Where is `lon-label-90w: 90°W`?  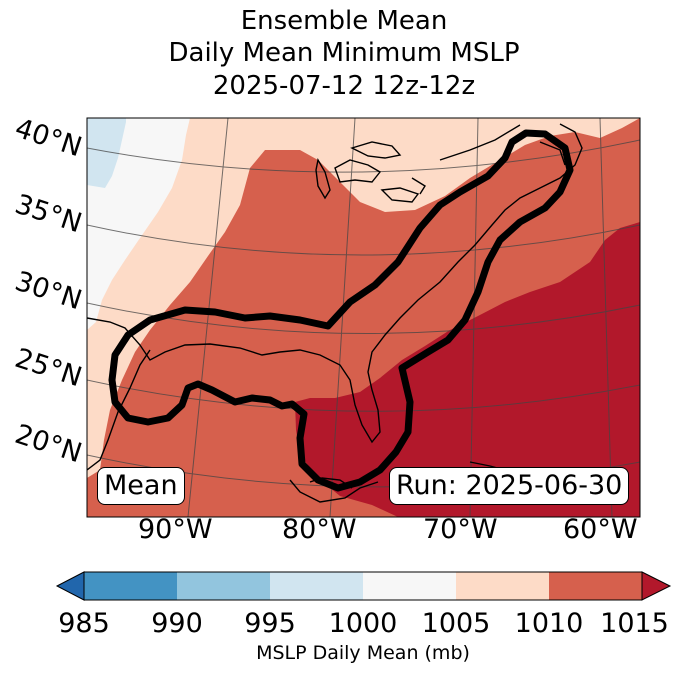
lon-label-90w: 90°W is located at coordinates (175, 529).